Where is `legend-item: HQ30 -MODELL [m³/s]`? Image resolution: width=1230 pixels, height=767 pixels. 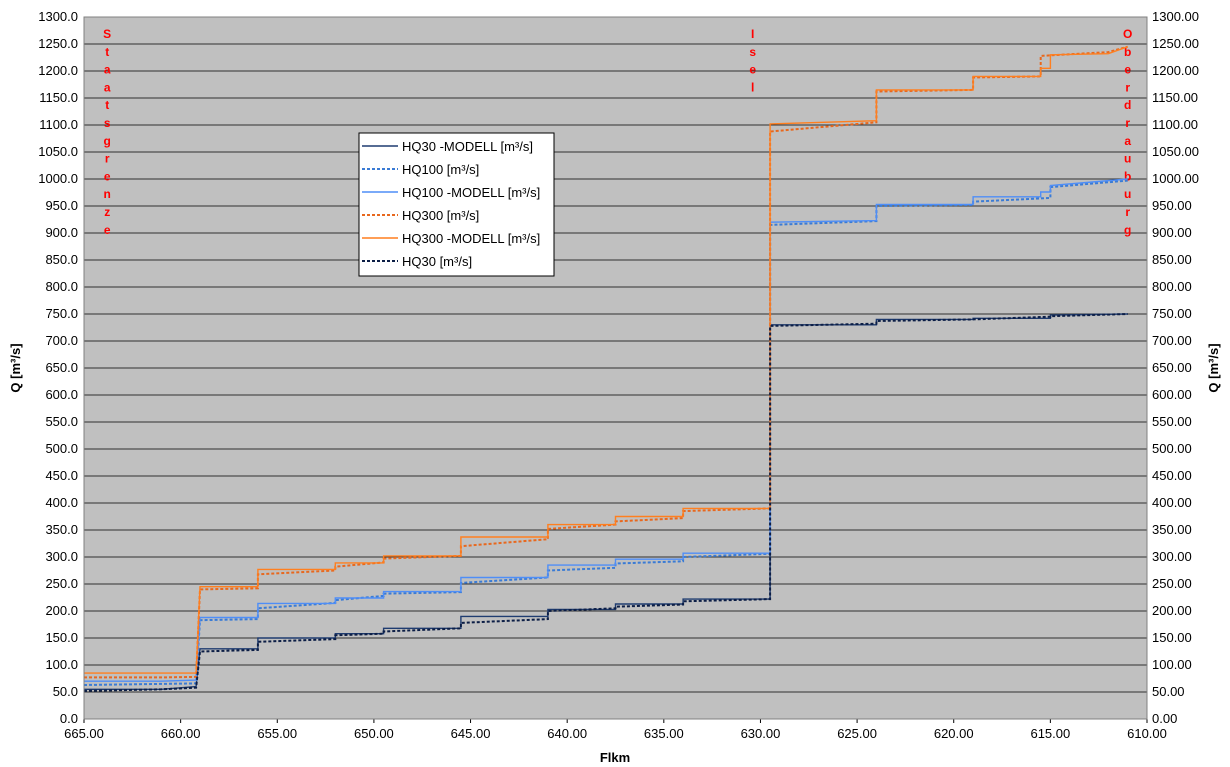 legend-item: HQ30 -MODELL [m³/s] is located at coordinates (447, 146).